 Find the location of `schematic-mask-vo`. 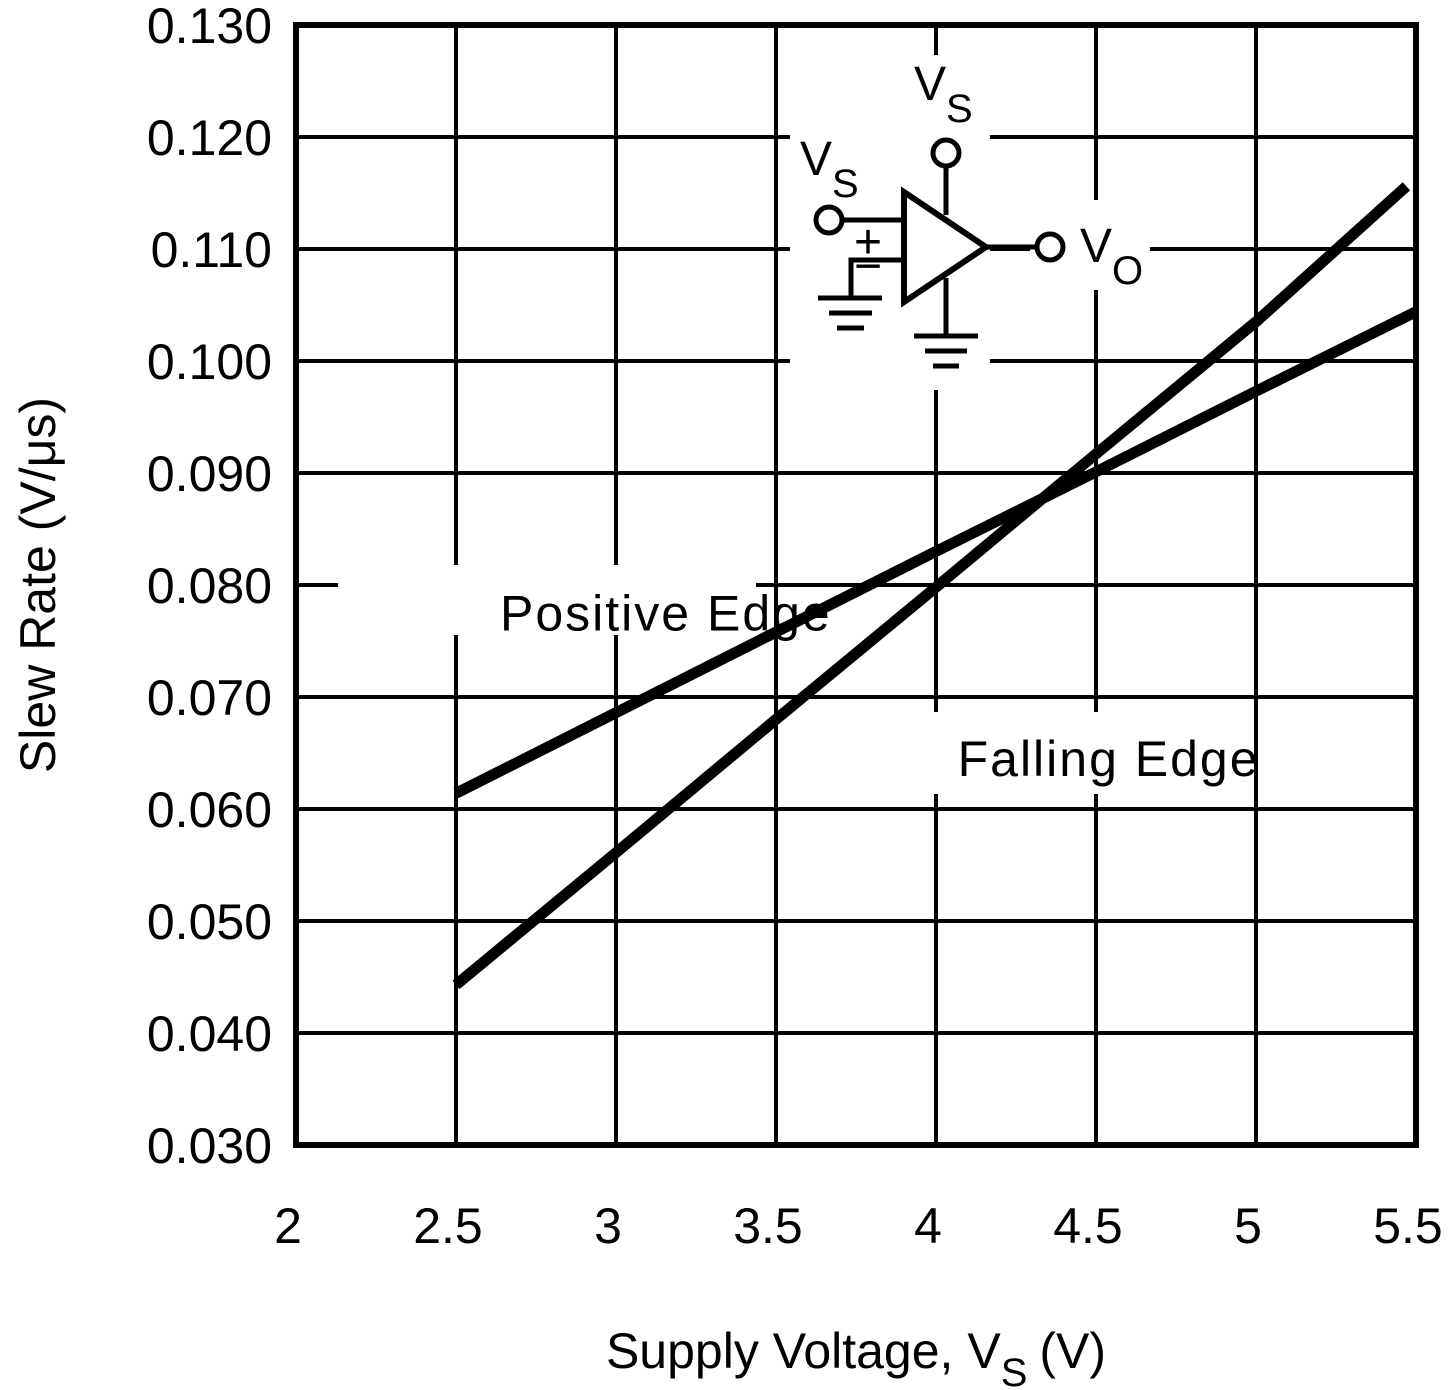

schematic-mask-vo is located at coordinates (1090, 245).